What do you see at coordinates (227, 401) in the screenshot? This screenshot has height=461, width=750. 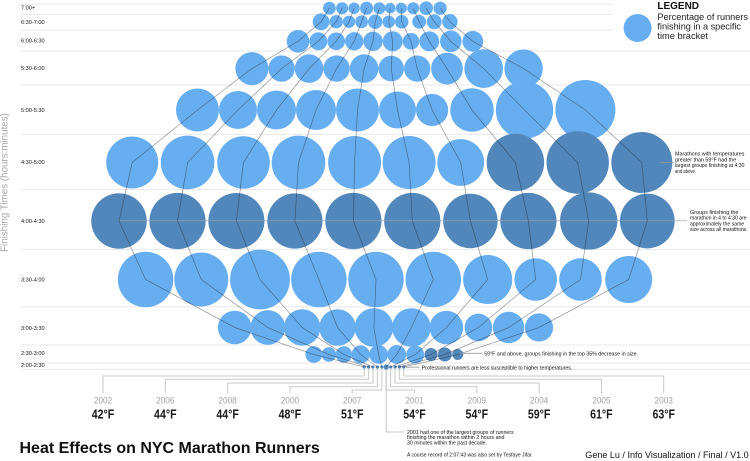 I see `svg-text: 2008` at bounding box center [227, 401].